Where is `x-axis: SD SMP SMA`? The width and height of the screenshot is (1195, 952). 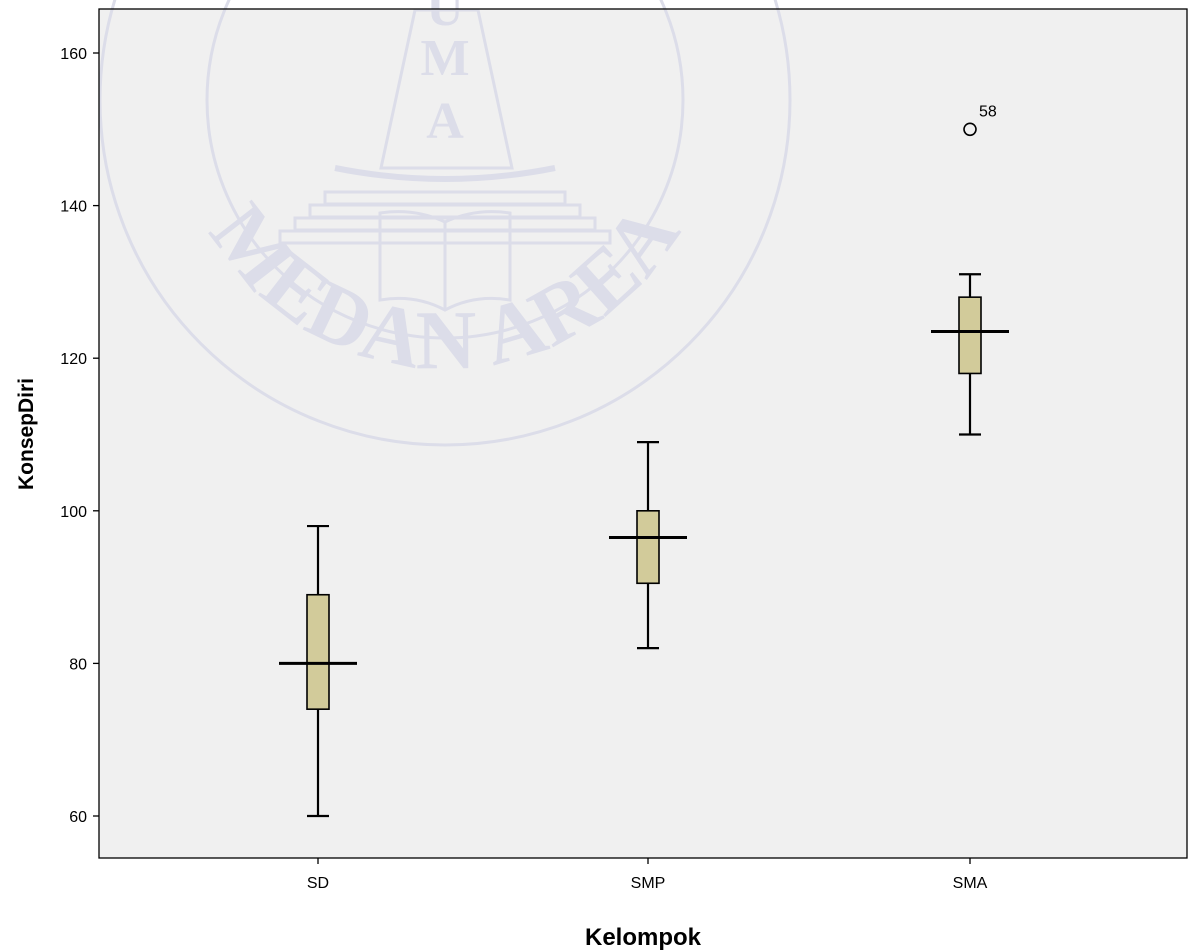 x-axis: SD SMP SMA is located at coordinates (647, 875).